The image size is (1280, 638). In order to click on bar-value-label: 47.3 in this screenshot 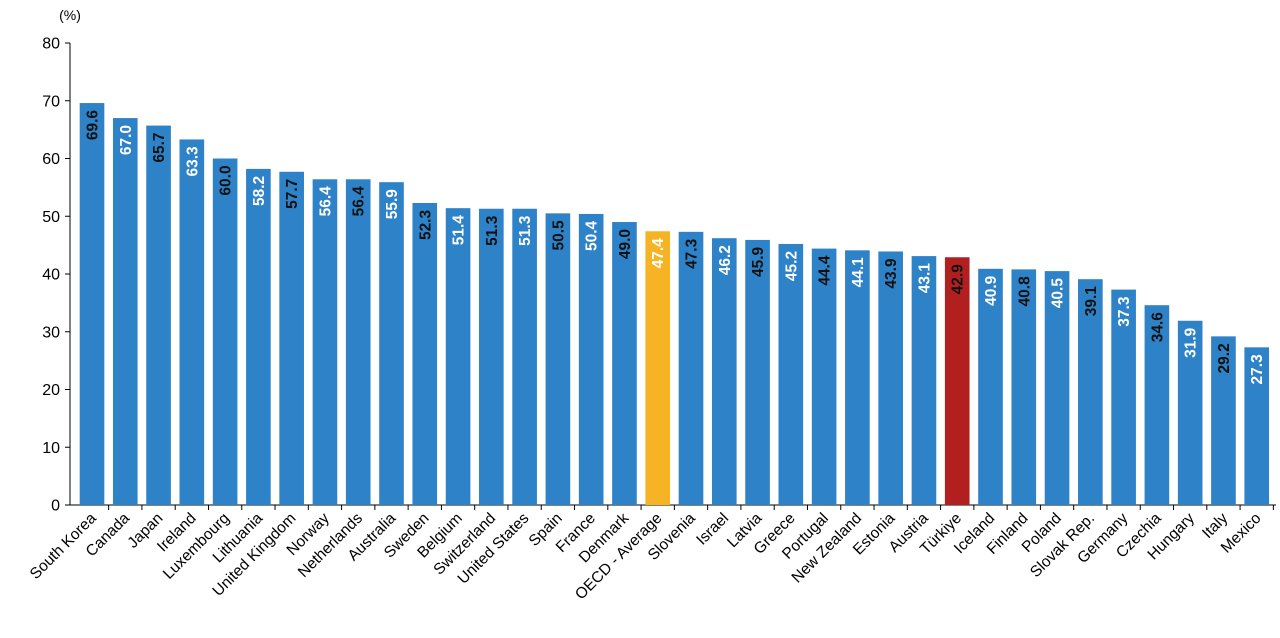, I will do `click(692, 253)`.